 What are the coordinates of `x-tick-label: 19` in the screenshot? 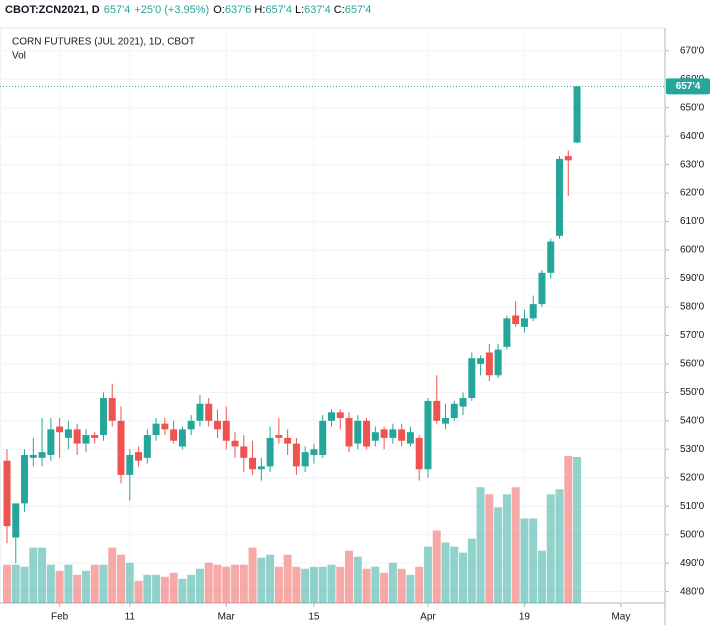 It's located at (525, 617).